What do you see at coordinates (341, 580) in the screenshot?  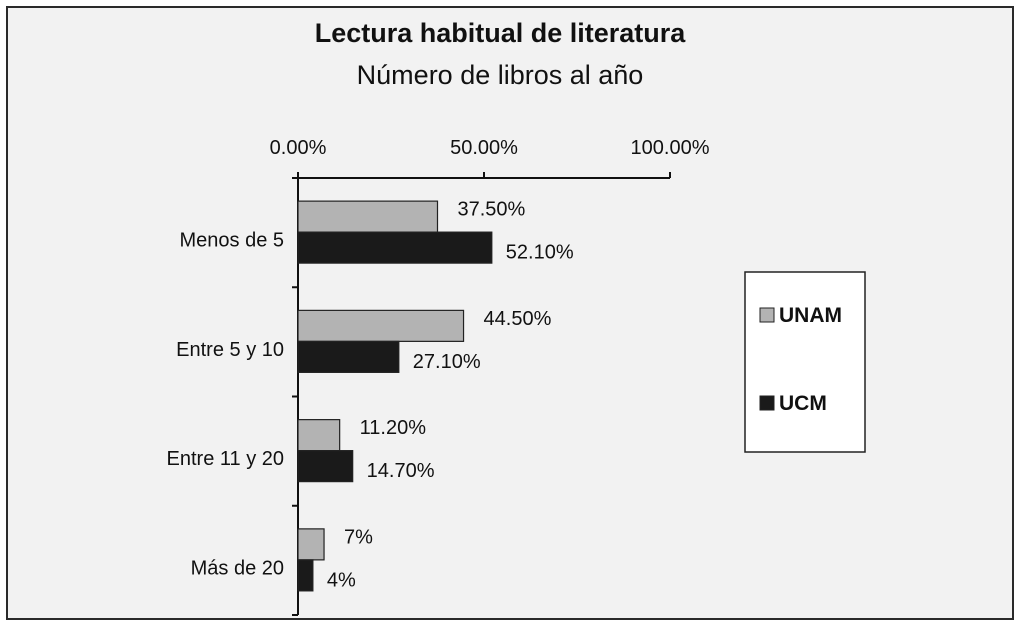 I see `data-label: 4%` at bounding box center [341, 580].